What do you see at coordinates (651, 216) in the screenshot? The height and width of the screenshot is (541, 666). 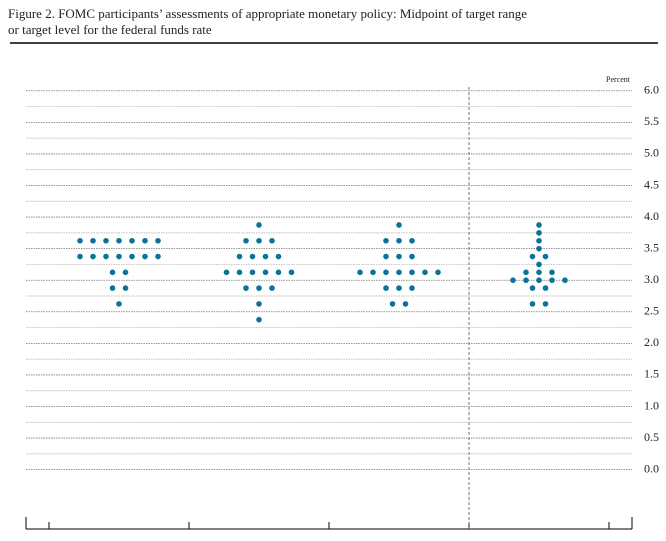 I see `y-tick-label: 4.0` at bounding box center [651, 216].